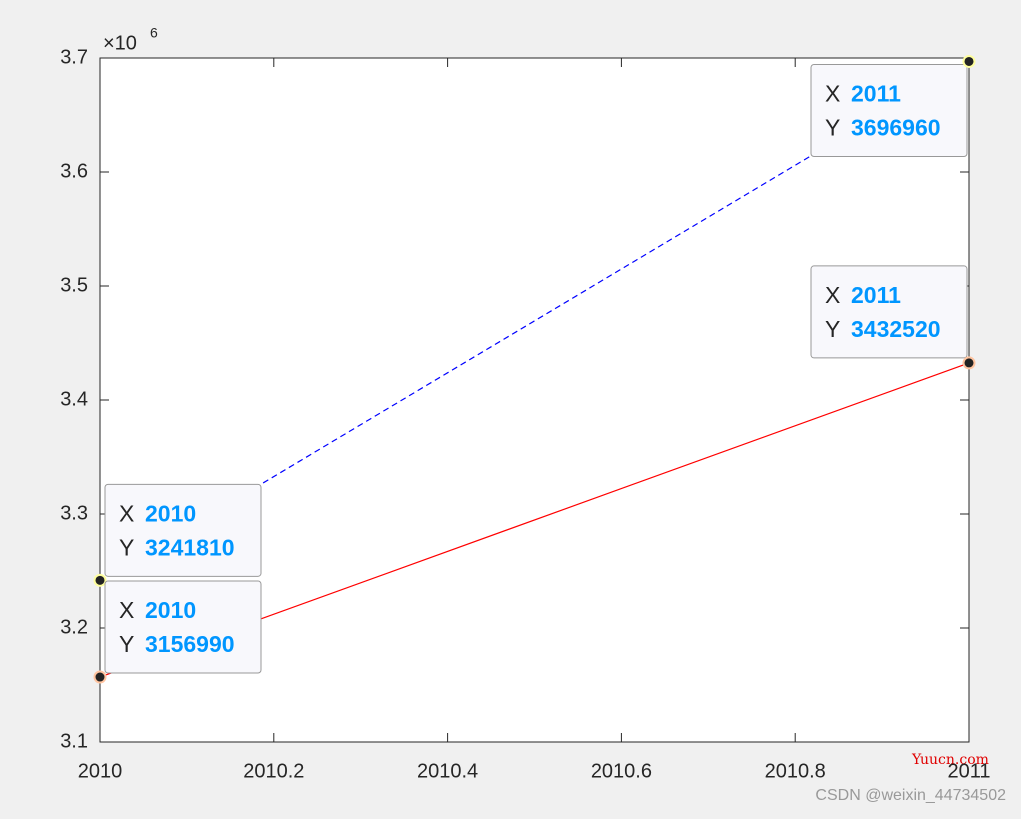 The height and width of the screenshot is (819, 1021). What do you see at coordinates (910, 795) in the screenshot?
I see `watermark: CSDN @weixin_44734502` at bounding box center [910, 795].